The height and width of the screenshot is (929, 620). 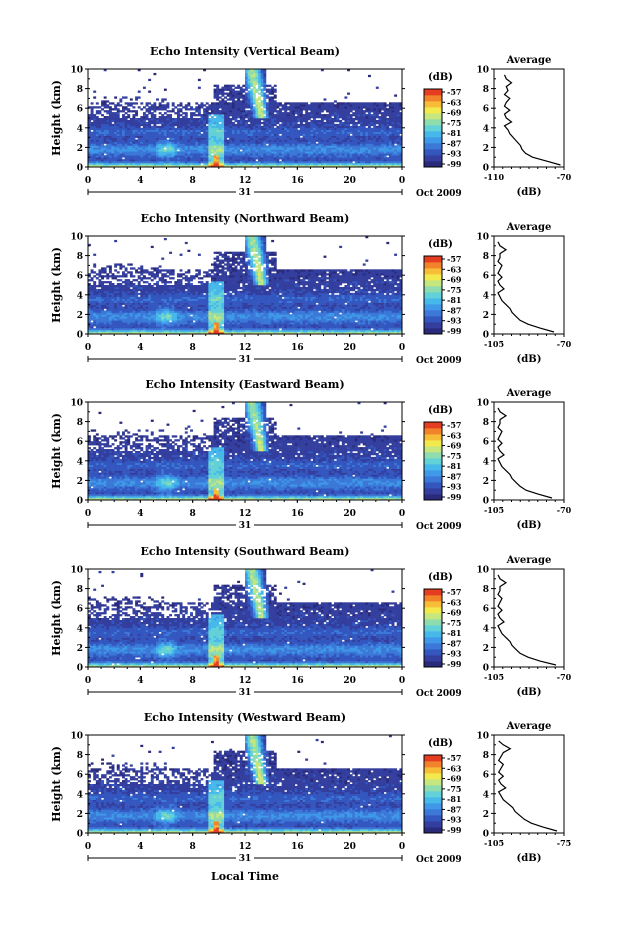 What do you see at coordinates (564, 177) in the screenshot?
I see `average-x-tick-label: -70` at bounding box center [564, 177].